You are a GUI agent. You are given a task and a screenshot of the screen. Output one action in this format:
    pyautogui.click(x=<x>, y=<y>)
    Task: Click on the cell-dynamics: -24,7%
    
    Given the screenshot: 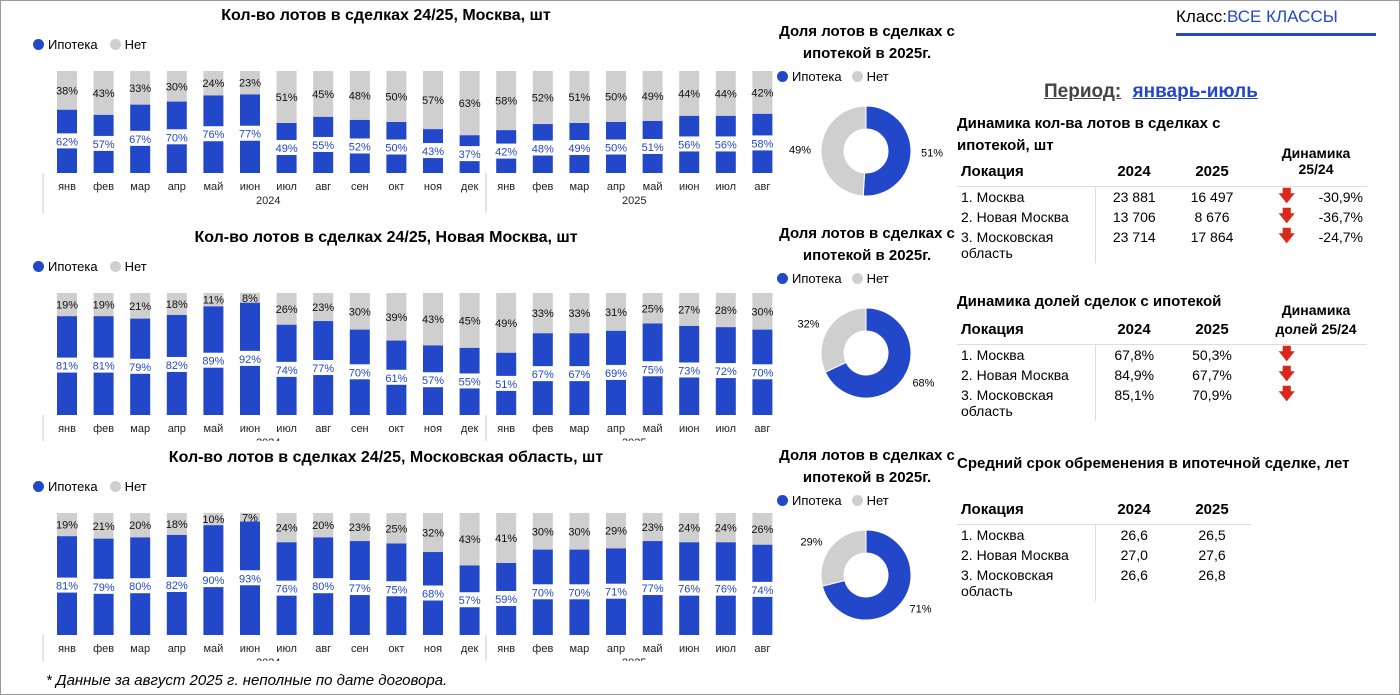 What is the action you would take?
    pyautogui.click(x=1340, y=237)
    